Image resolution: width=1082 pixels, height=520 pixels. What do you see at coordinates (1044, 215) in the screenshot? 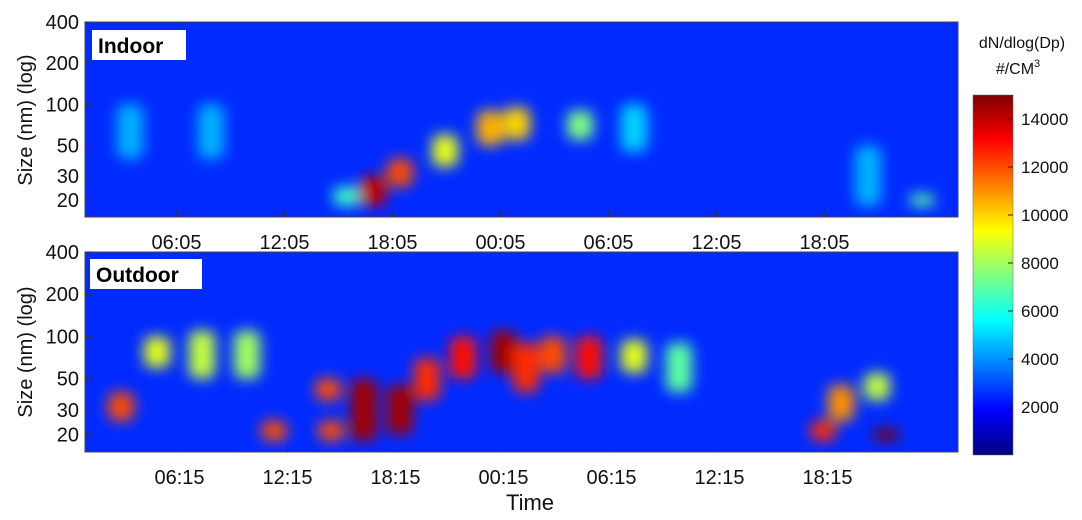
I see `colorbar-tick-label: 10000` at bounding box center [1044, 215].